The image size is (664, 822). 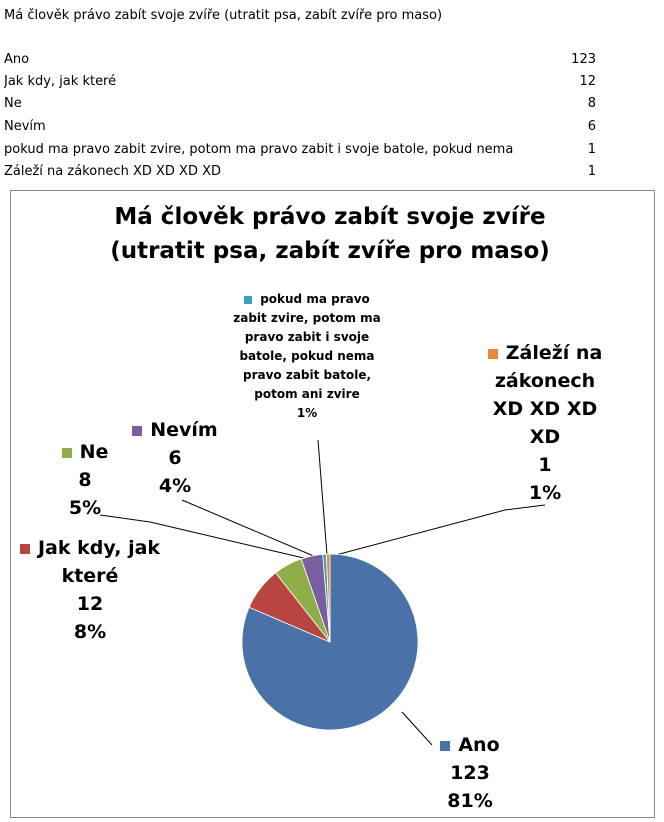 I want to click on label-category: Ne, so click(x=85, y=452).